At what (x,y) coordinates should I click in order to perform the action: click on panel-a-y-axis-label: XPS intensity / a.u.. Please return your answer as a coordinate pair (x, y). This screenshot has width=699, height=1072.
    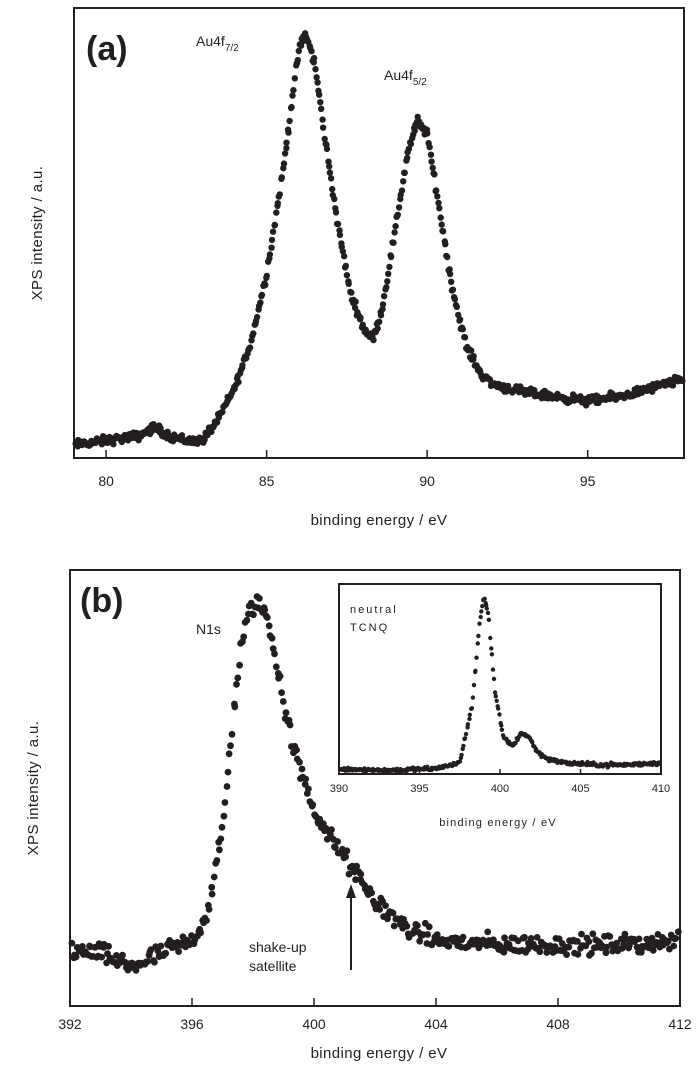
    Looking at the image, I should click on (37, 233).